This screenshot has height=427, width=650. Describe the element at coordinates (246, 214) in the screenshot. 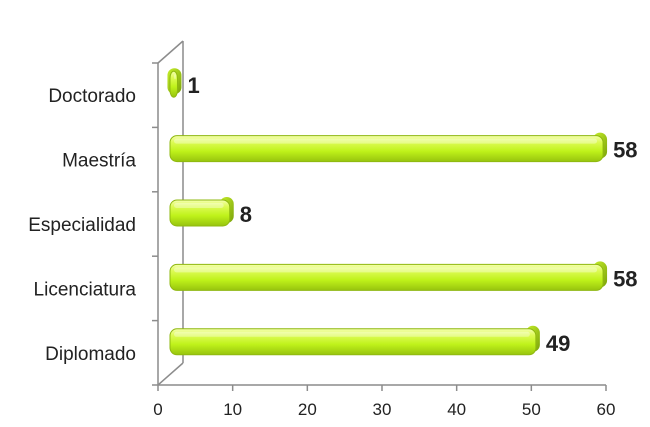

I see `data-label: 8` at that location.